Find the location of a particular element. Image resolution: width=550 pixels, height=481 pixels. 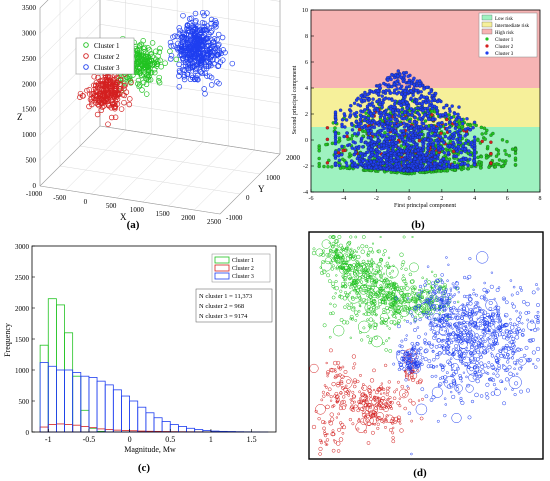

grid-line-y-floor is located at coordinates (170, 160).